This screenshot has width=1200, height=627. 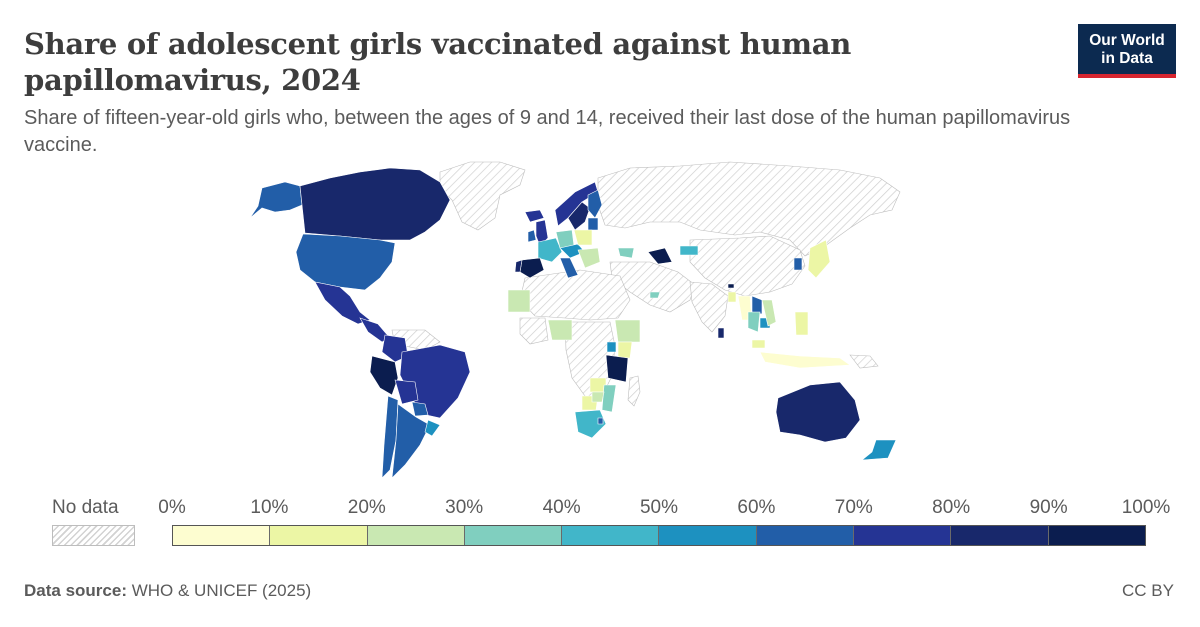 I want to click on canada-region, so click(x=375, y=204).